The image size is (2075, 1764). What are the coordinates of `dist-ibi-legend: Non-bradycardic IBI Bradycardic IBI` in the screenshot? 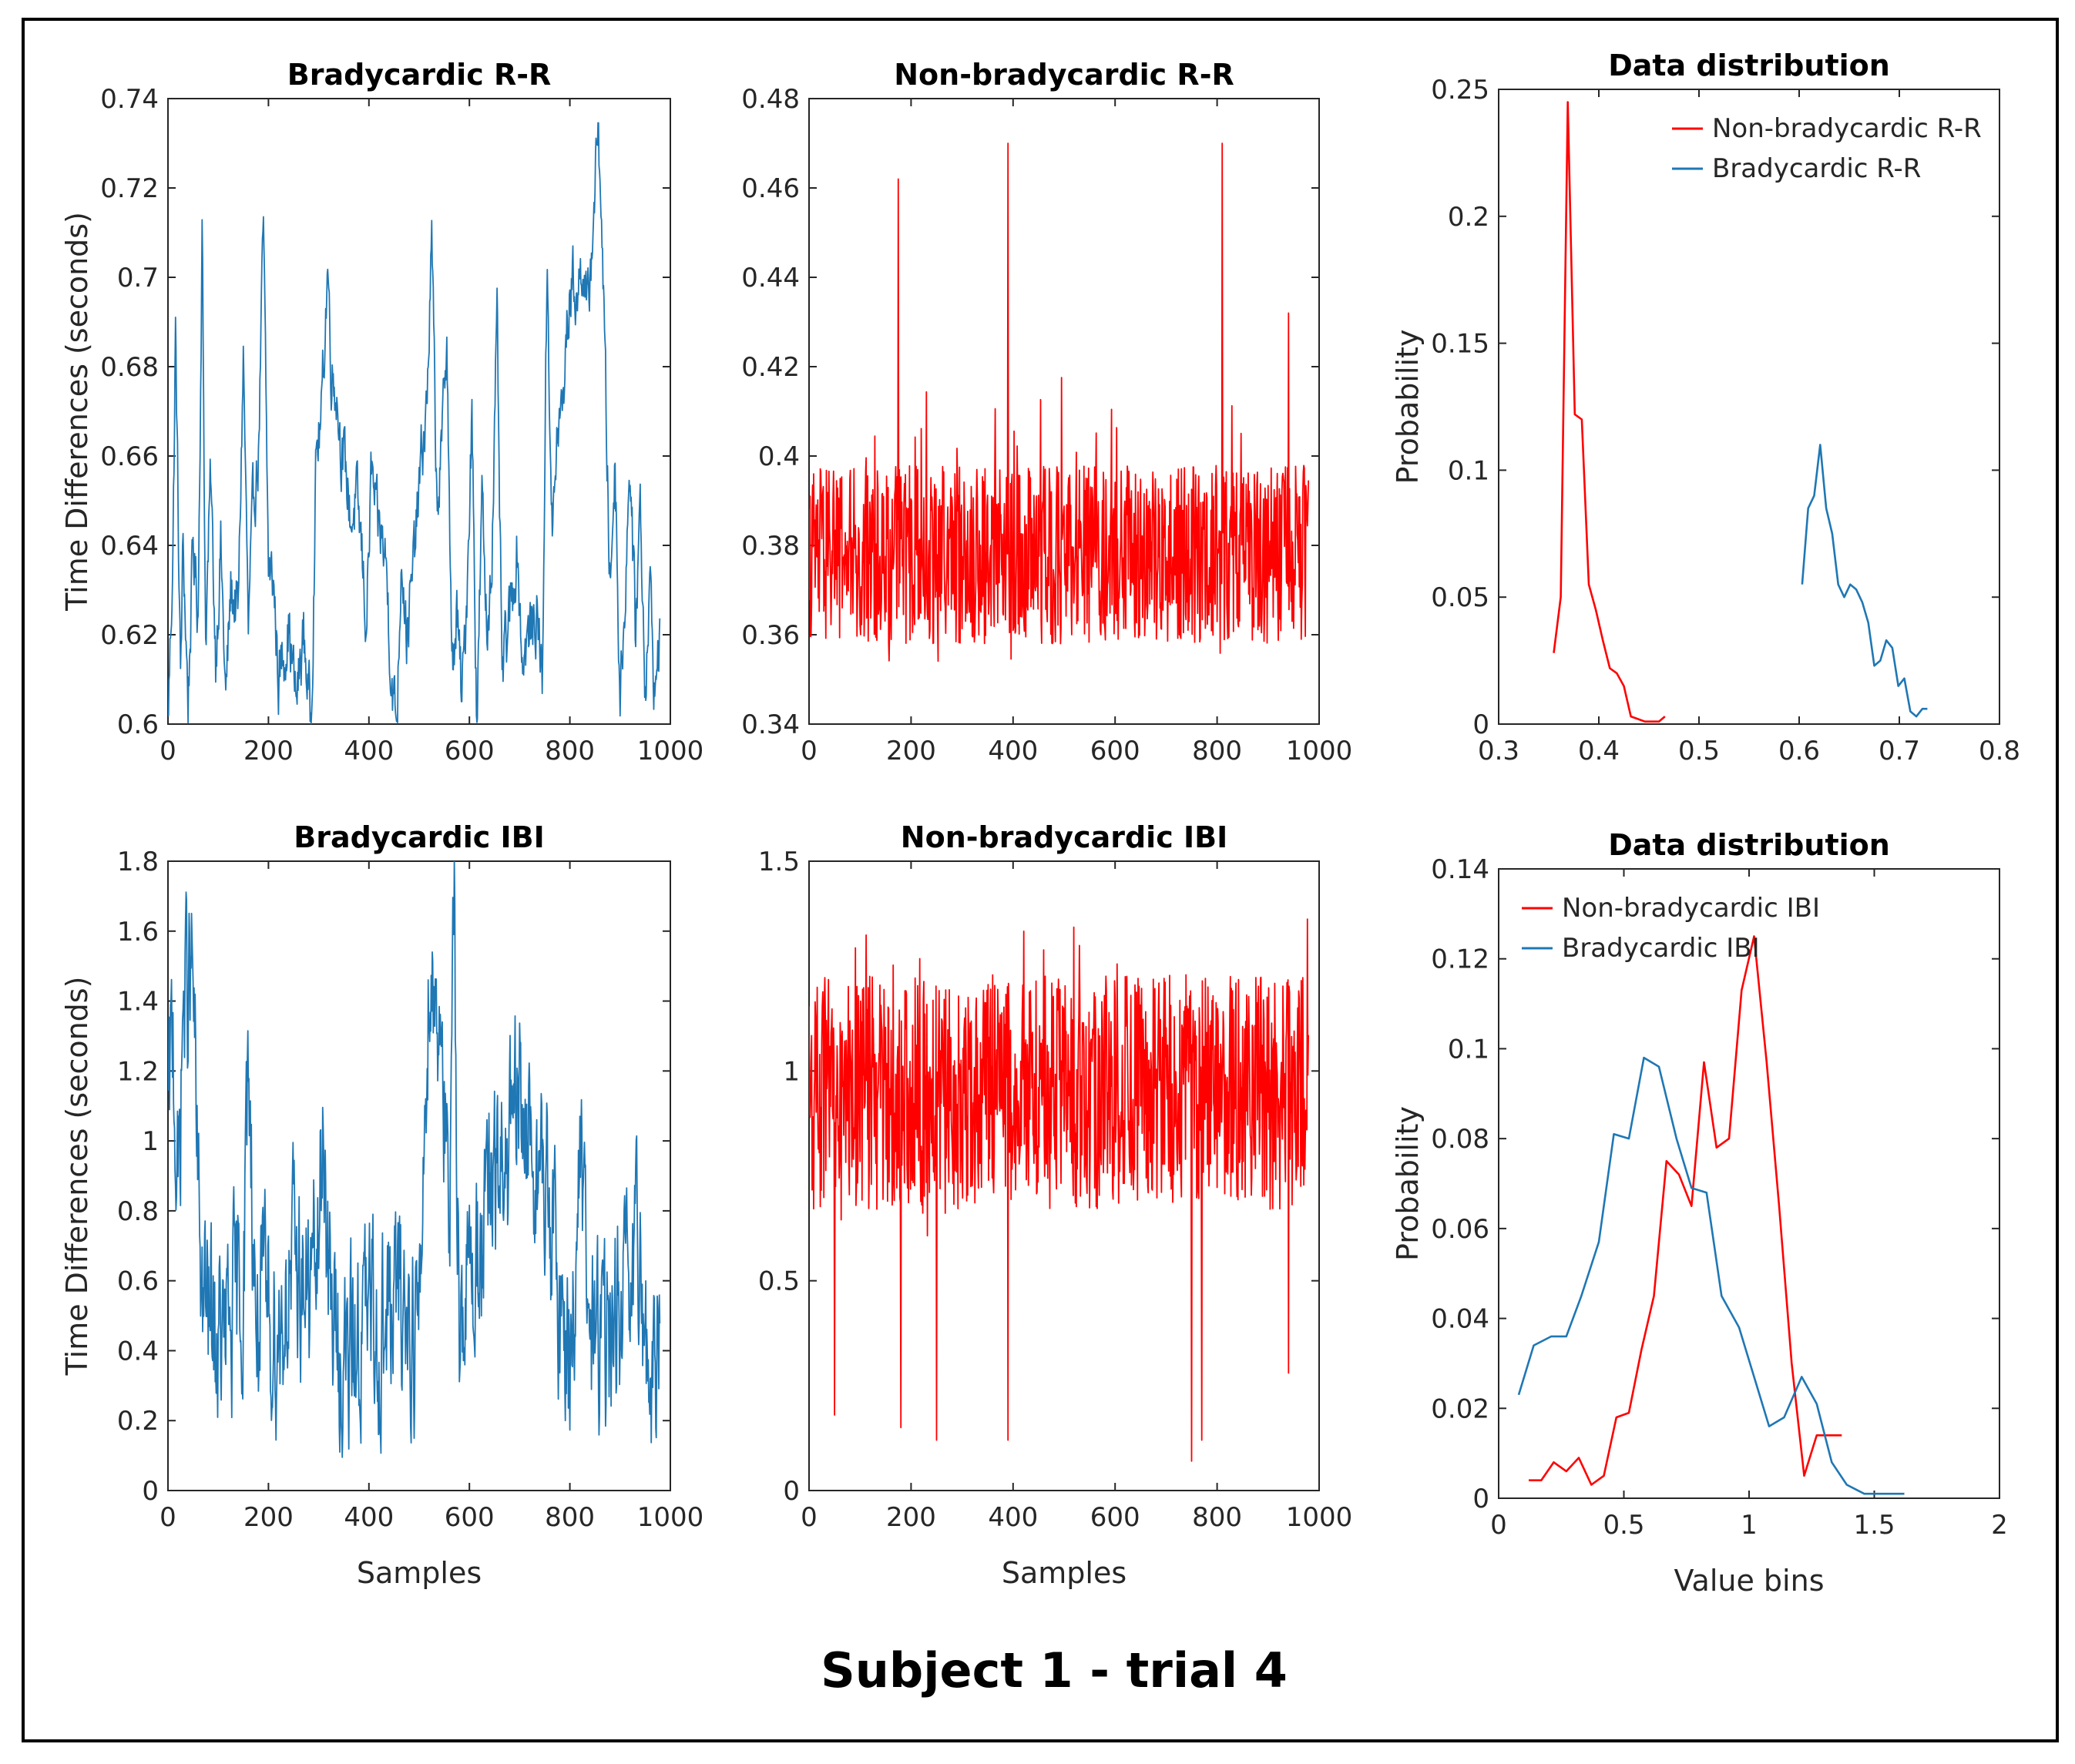 It's located at (1671, 928).